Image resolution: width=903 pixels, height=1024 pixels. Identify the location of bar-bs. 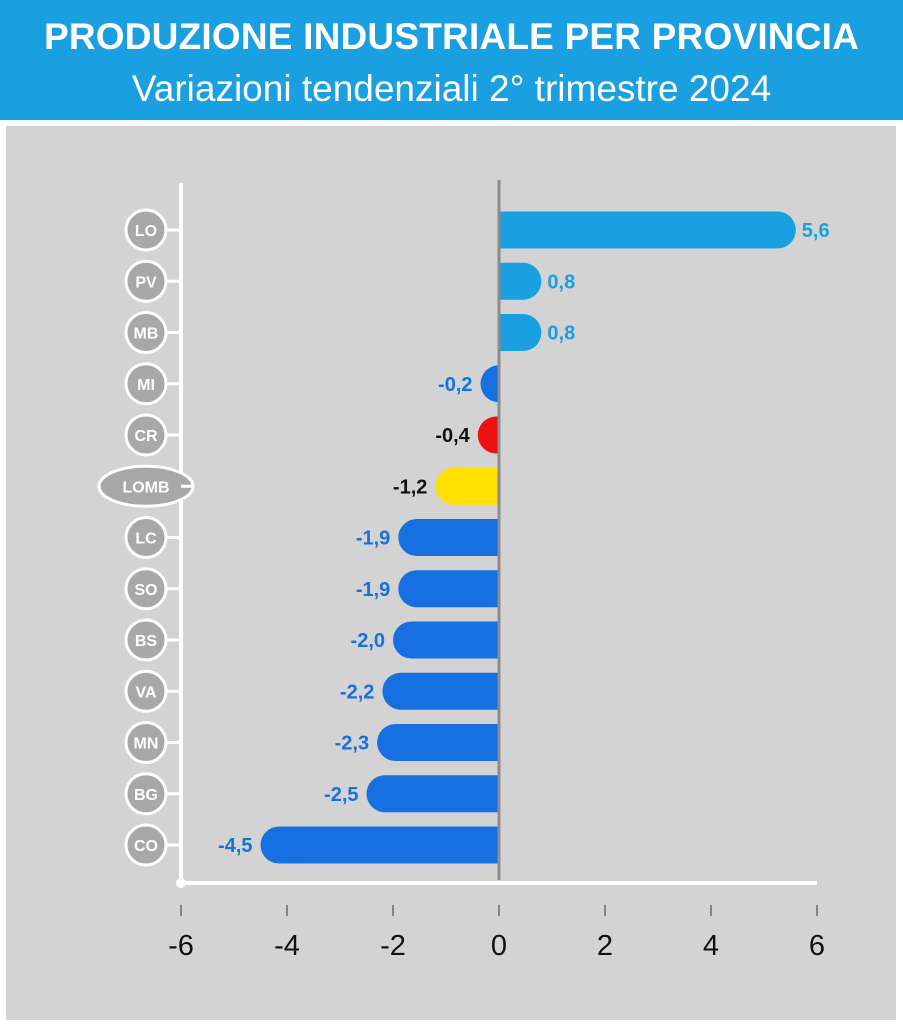
(446, 640).